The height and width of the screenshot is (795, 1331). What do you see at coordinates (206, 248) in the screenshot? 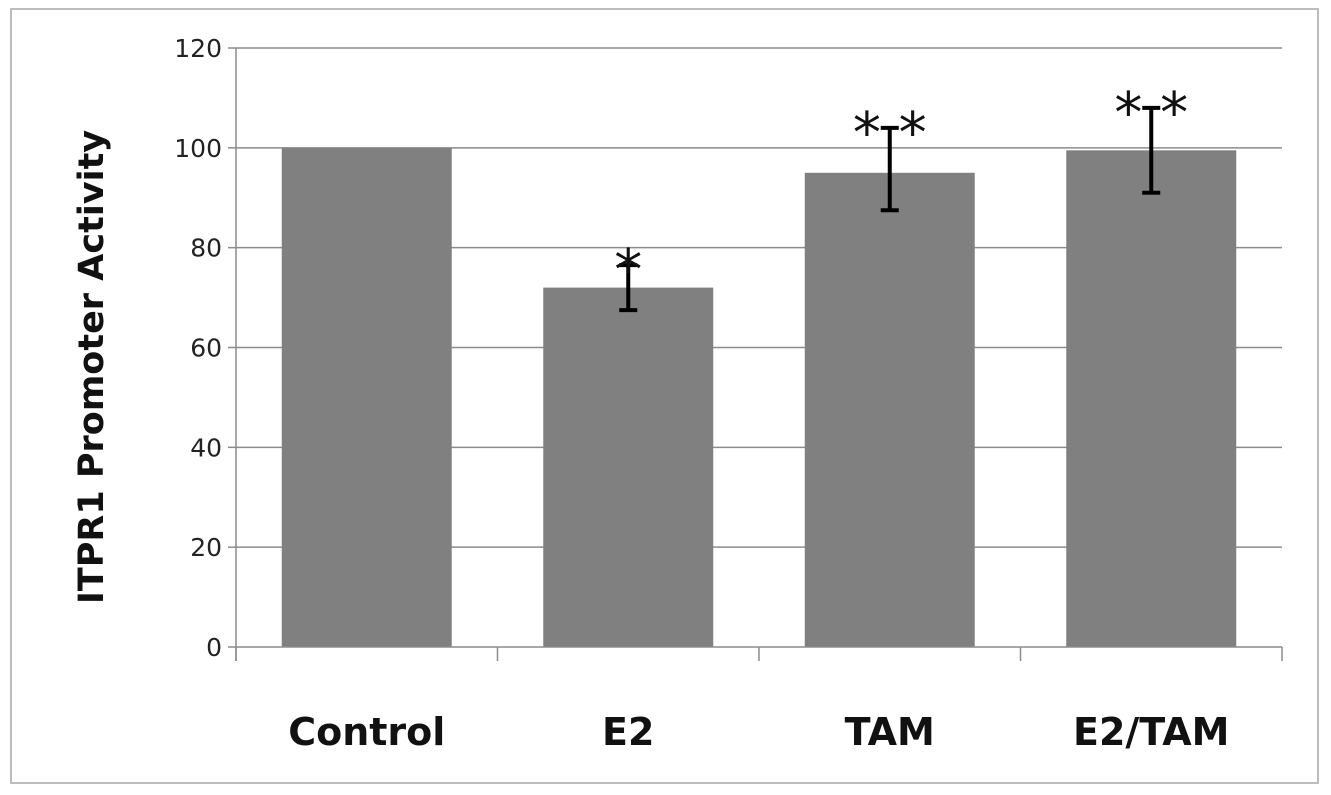
I see `y-tick-label: 80` at bounding box center [206, 248].